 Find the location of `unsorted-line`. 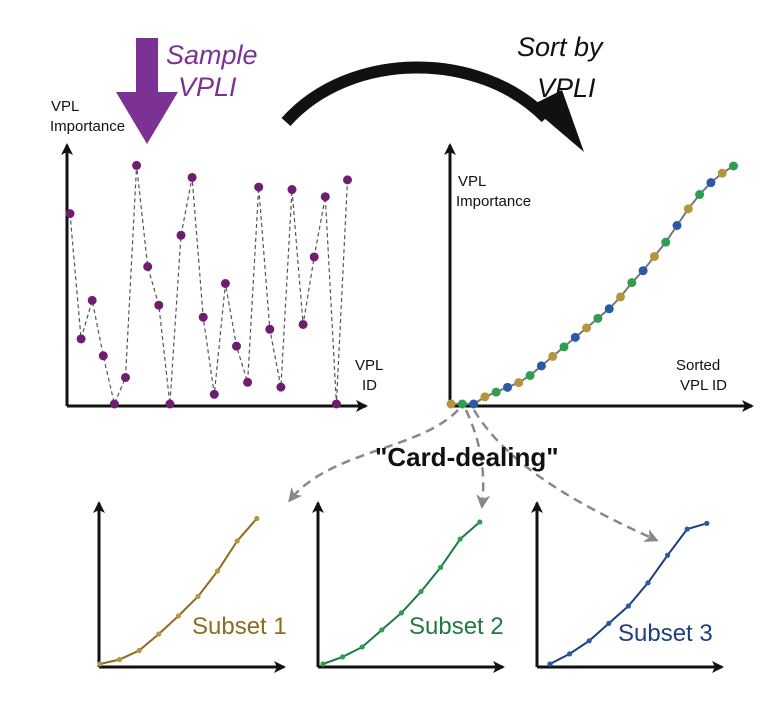

unsorted-line is located at coordinates (209, 285).